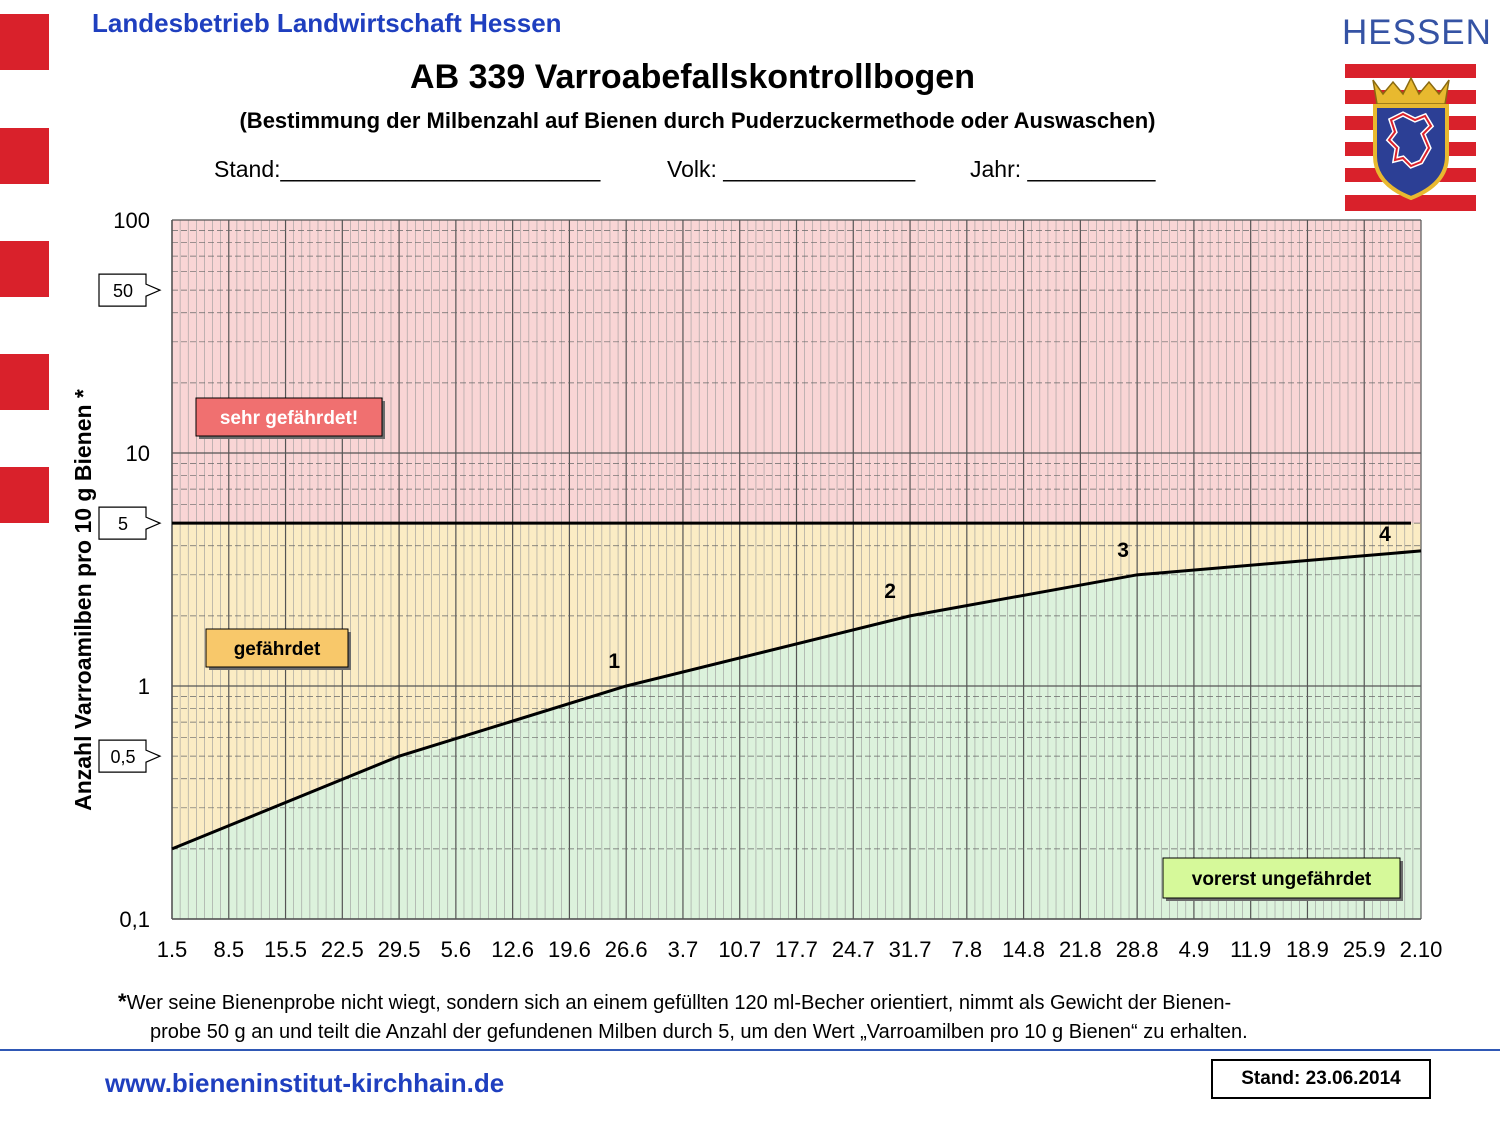 Image resolution: width=1500 pixels, height=1125 pixels. What do you see at coordinates (796, 949) in the screenshot?
I see `x-tick-label: 17.7` at bounding box center [796, 949].